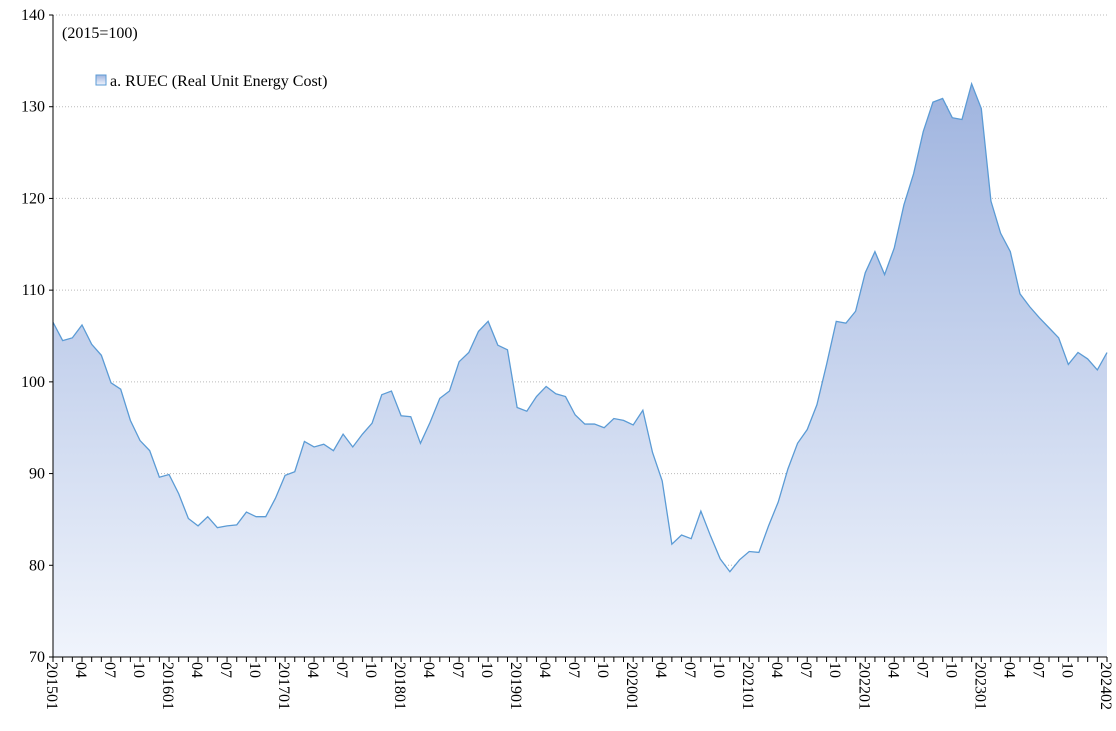 Image resolution: width=1116 pixels, height=731 pixels. I want to click on y-tick-label: 80, so click(37, 565).